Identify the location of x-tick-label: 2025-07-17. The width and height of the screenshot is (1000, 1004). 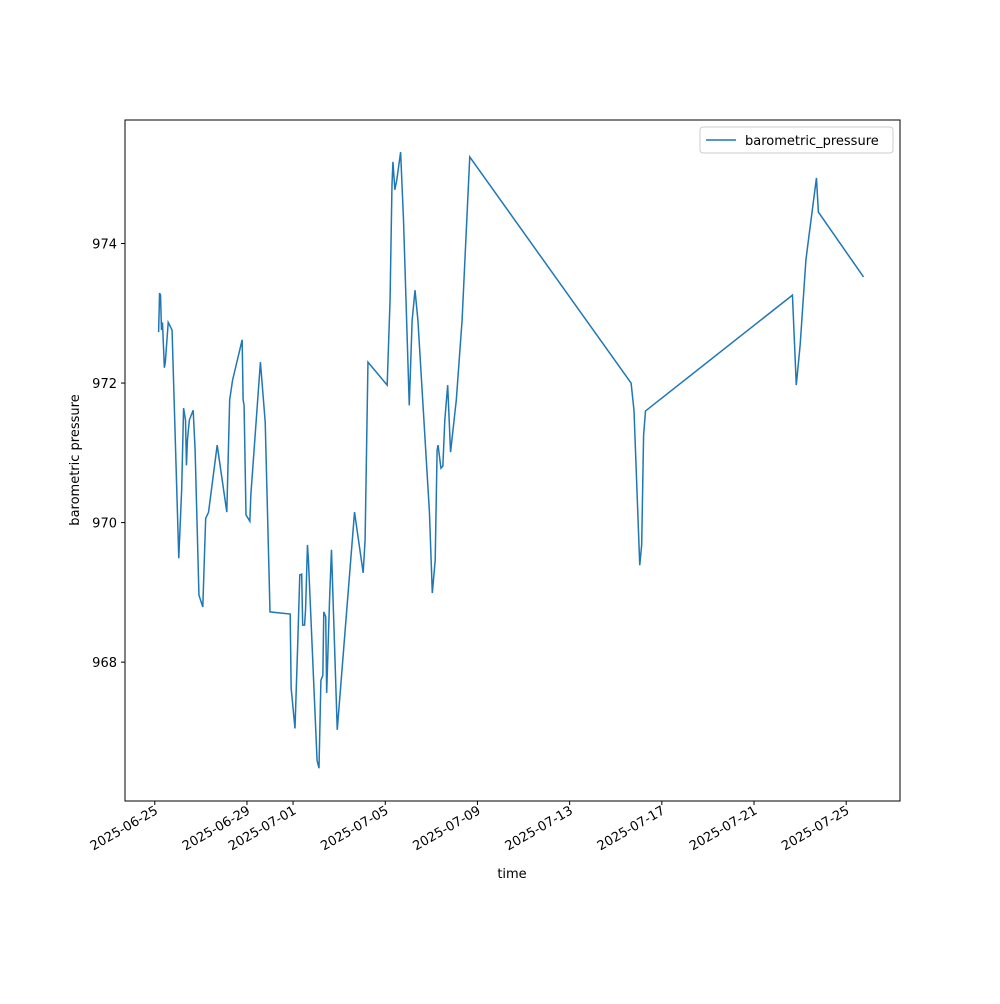
(631, 828).